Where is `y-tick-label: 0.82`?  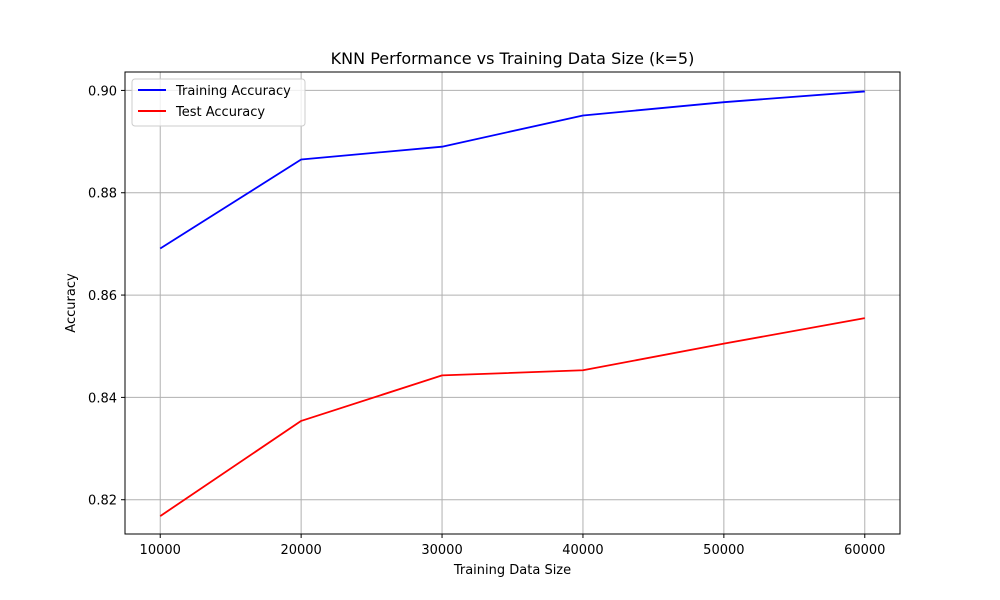
y-tick-label: 0.82 is located at coordinates (102, 501).